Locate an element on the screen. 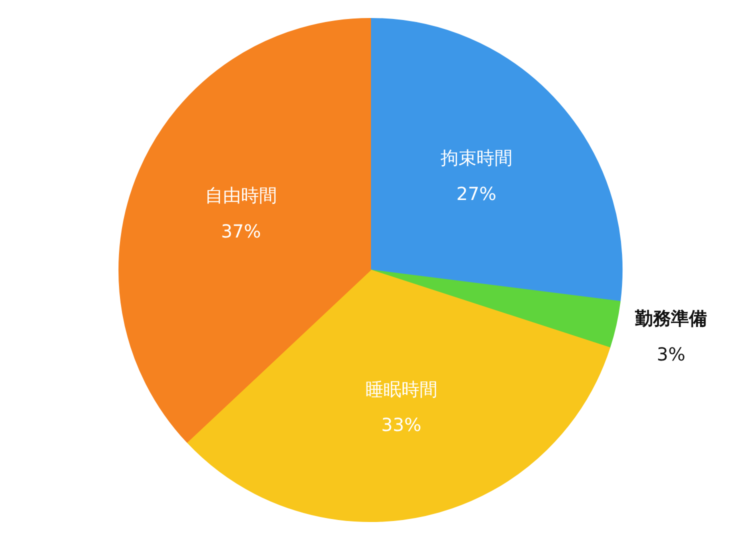 Image resolution: width=740 pixels, height=539 pixels. slice-label: 拘束時間 is located at coordinates (476, 159).